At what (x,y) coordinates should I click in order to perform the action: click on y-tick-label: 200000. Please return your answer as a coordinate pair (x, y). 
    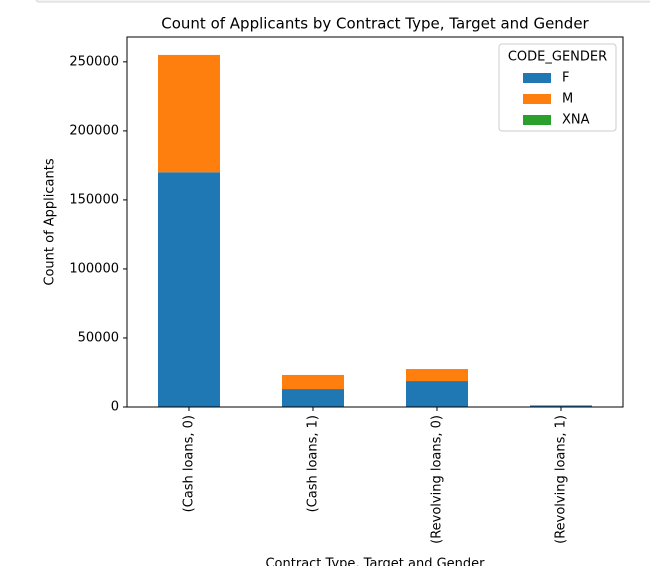
    Looking at the image, I should click on (94, 130).